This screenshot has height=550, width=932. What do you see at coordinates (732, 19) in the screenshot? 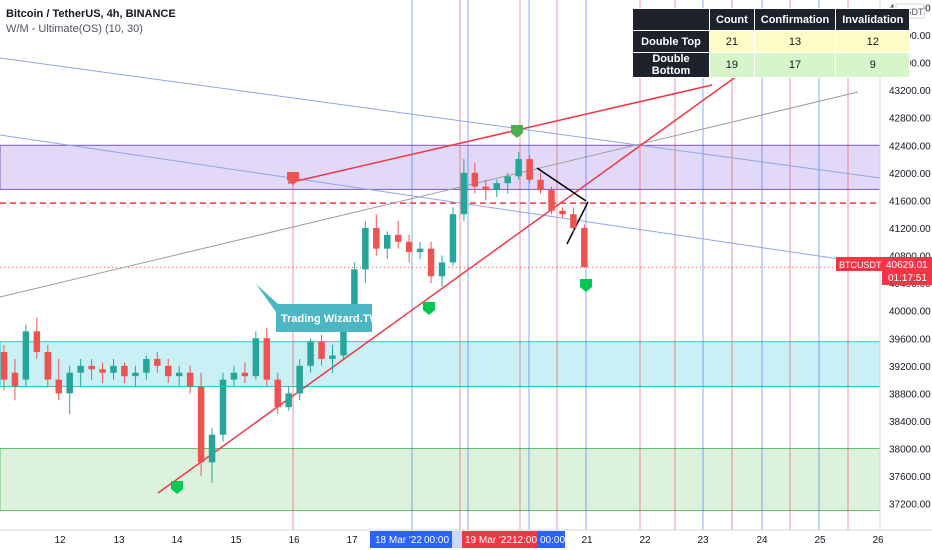
I see `stats-header-count: Count` at bounding box center [732, 19].